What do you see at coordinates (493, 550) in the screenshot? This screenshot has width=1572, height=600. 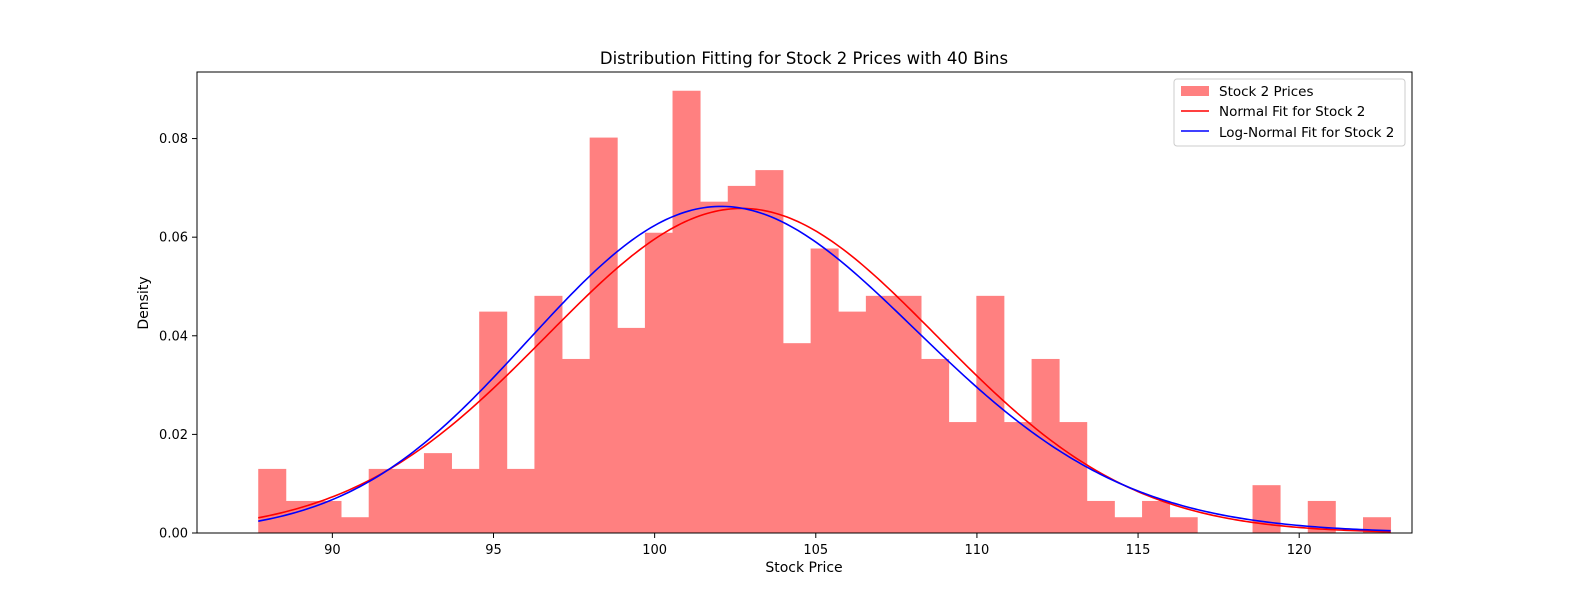 I see `x-tick-label: 95` at bounding box center [493, 550].